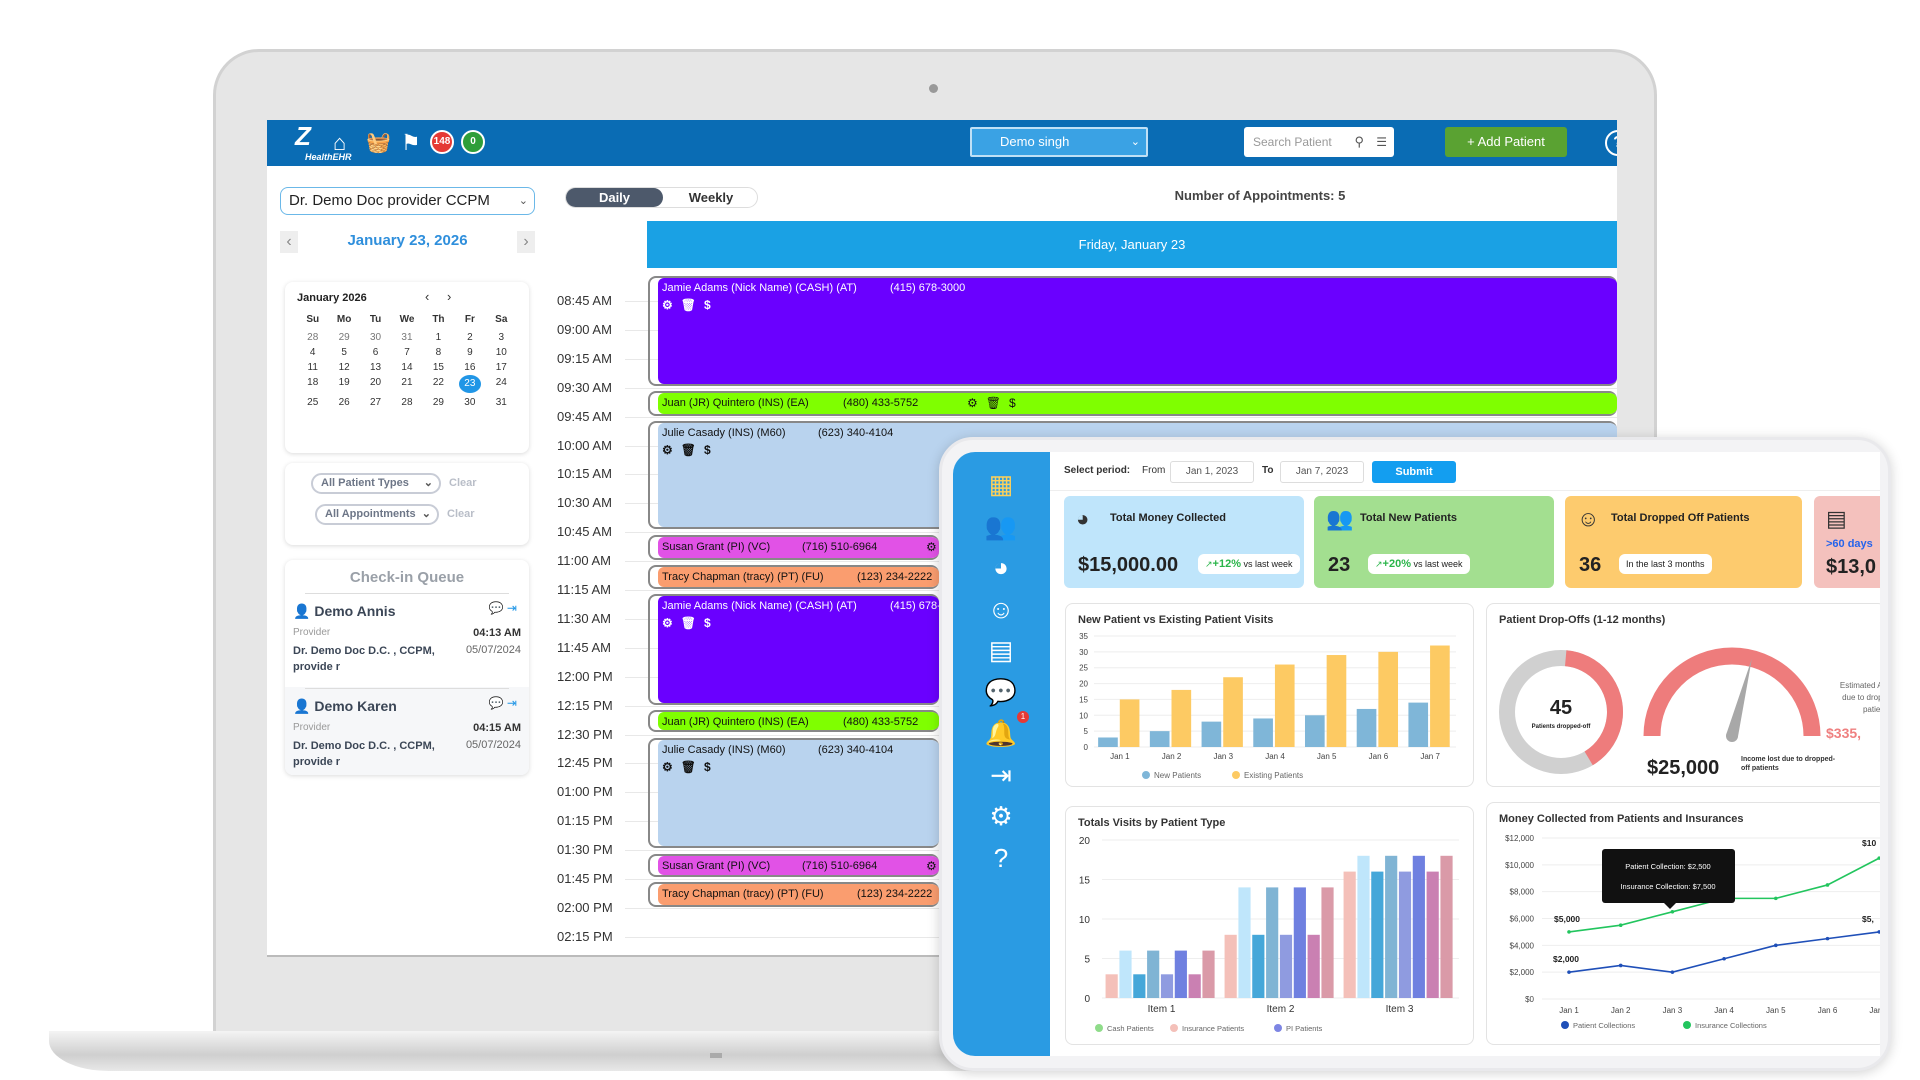  Describe the element at coordinates (378, 143) in the screenshot. I see `basket-icon: 🧺` at that location.